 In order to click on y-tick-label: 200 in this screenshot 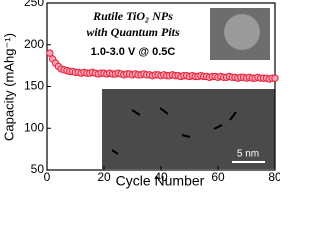, I will do `click(34, 44)`.